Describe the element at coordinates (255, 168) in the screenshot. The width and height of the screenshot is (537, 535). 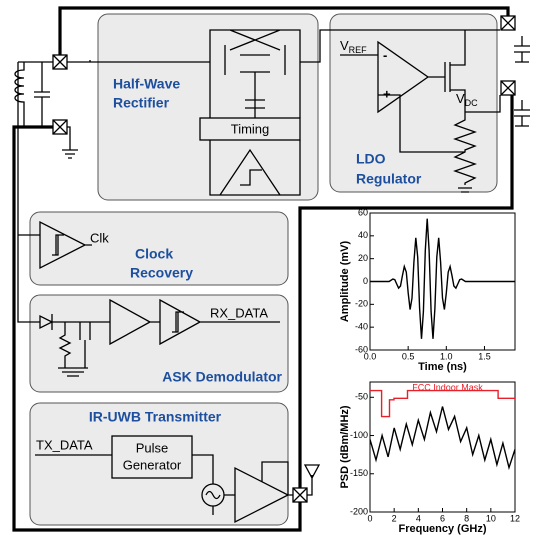
I see `comparator` at that location.